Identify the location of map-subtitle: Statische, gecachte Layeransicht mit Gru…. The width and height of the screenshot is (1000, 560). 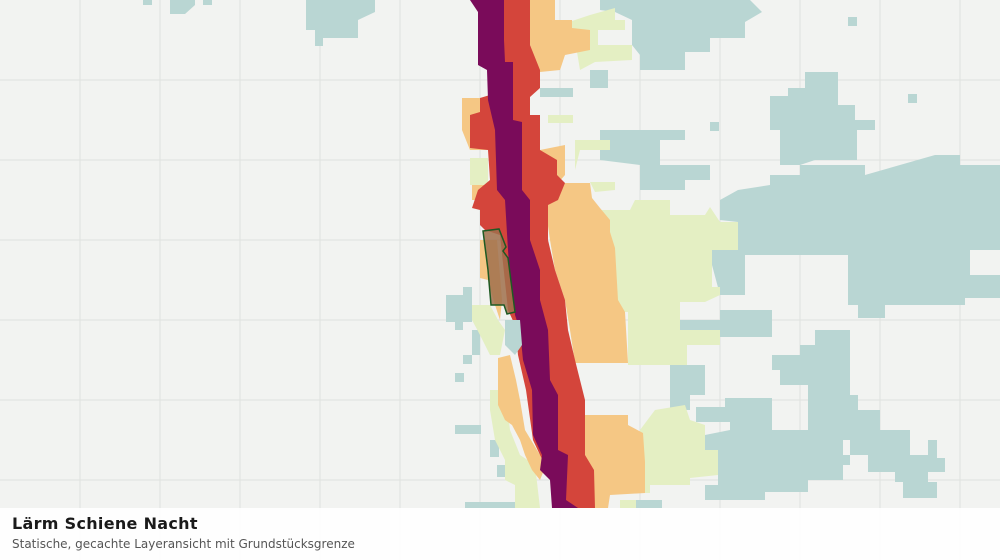
(183, 544).